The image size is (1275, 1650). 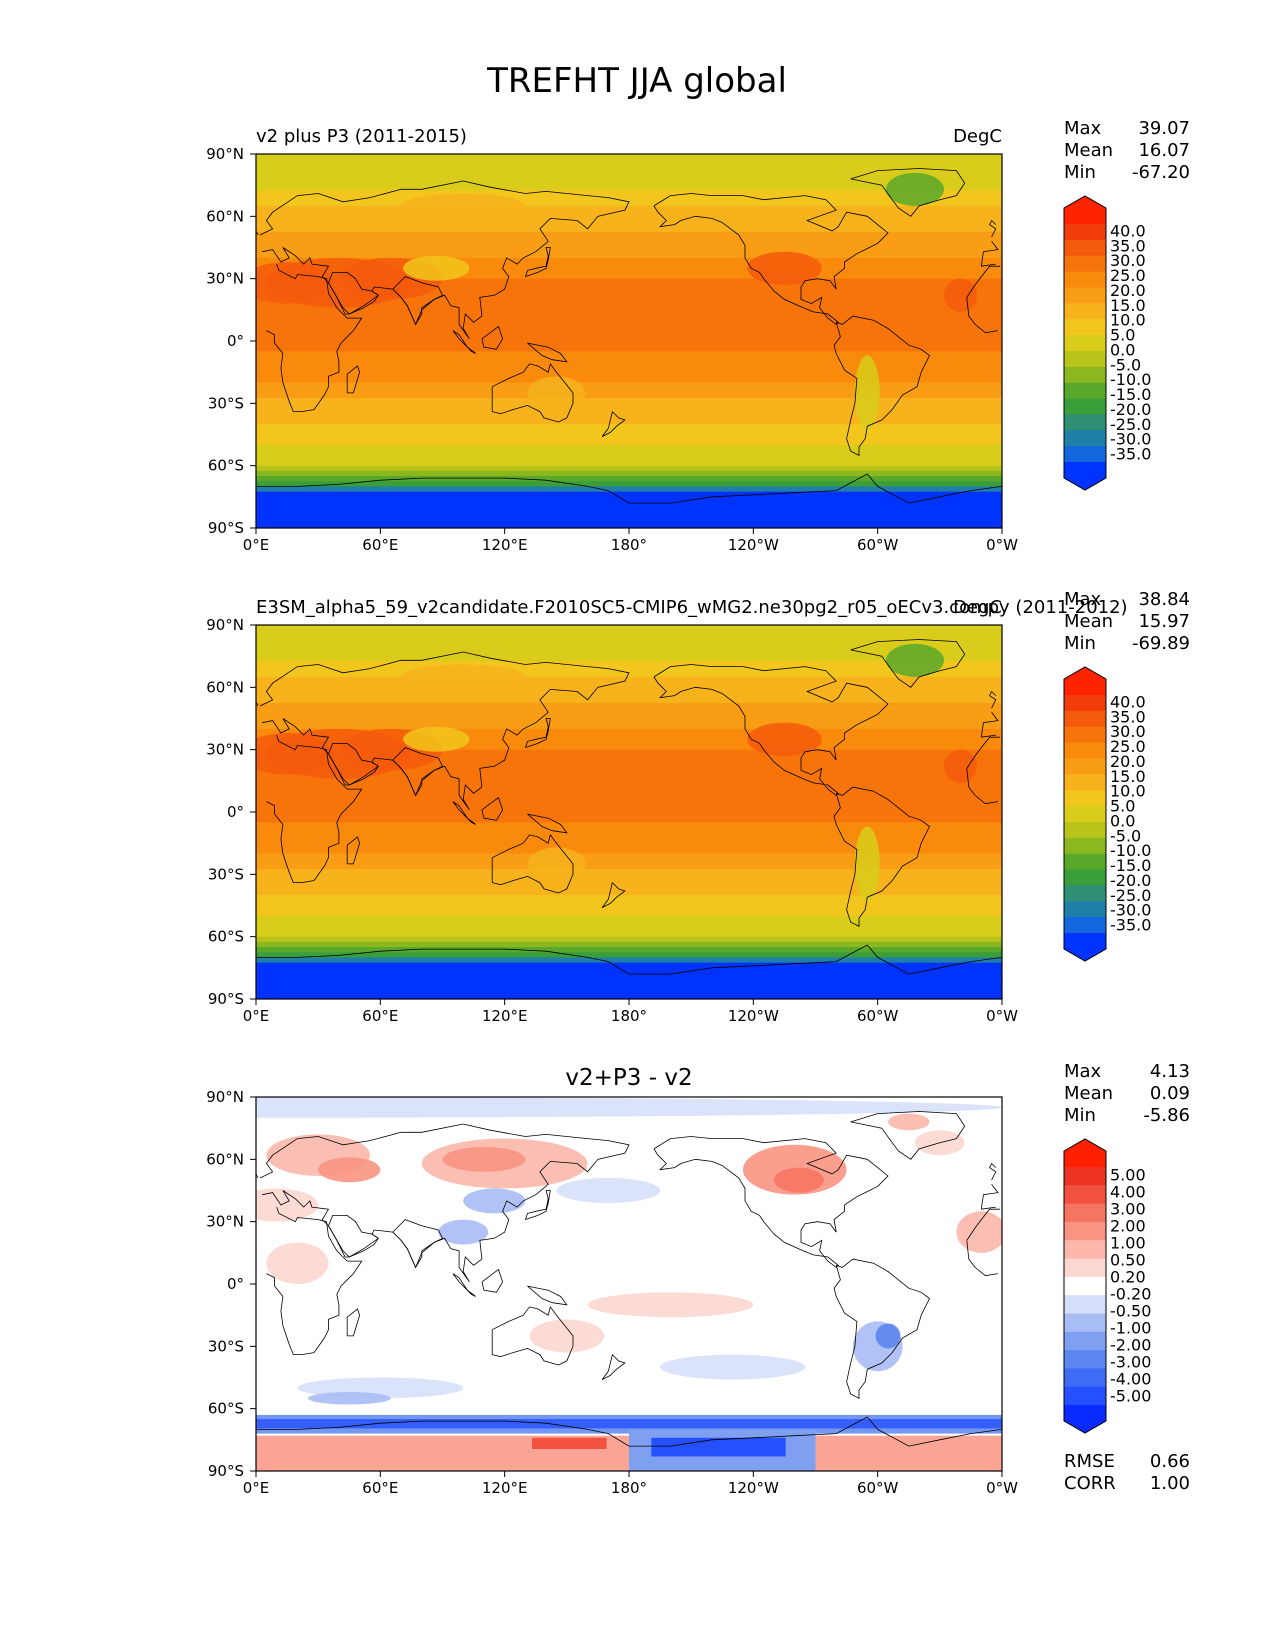 What do you see at coordinates (1130, 379) in the screenshot?
I see `colorbar-label: -10.0` at bounding box center [1130, 379].